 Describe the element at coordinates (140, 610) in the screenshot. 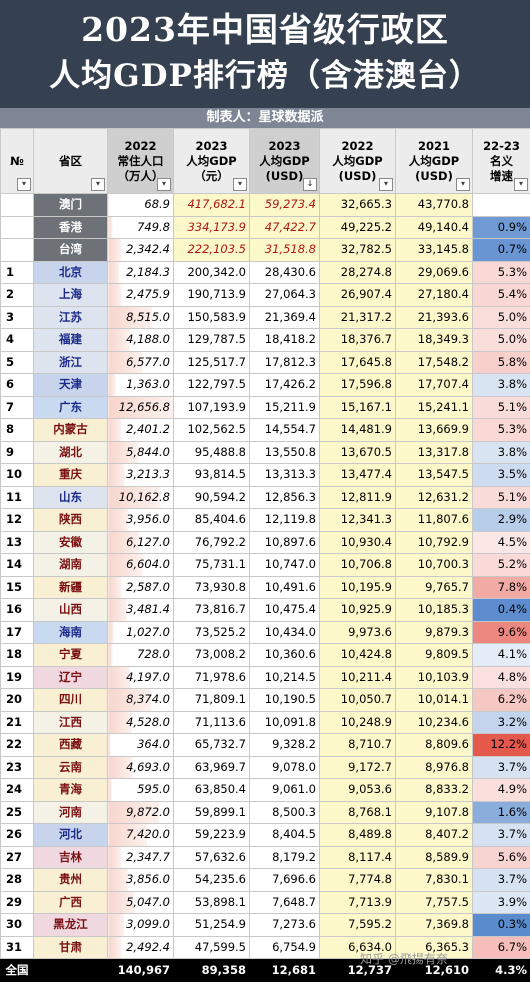

I see `cell-pop: 3,481.4` at that location.